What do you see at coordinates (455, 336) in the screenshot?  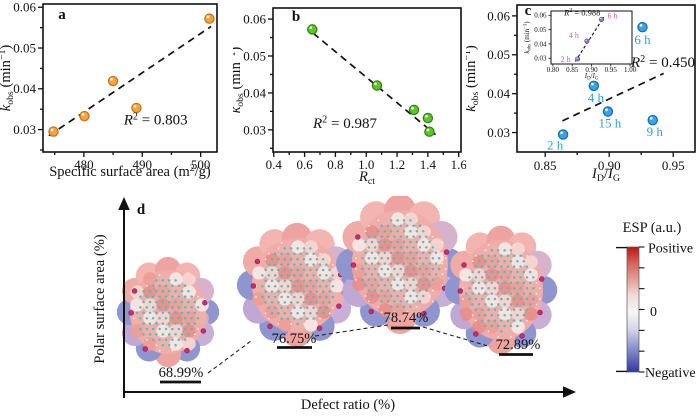 I see `trend-connector` at bounding box center [455, 336].